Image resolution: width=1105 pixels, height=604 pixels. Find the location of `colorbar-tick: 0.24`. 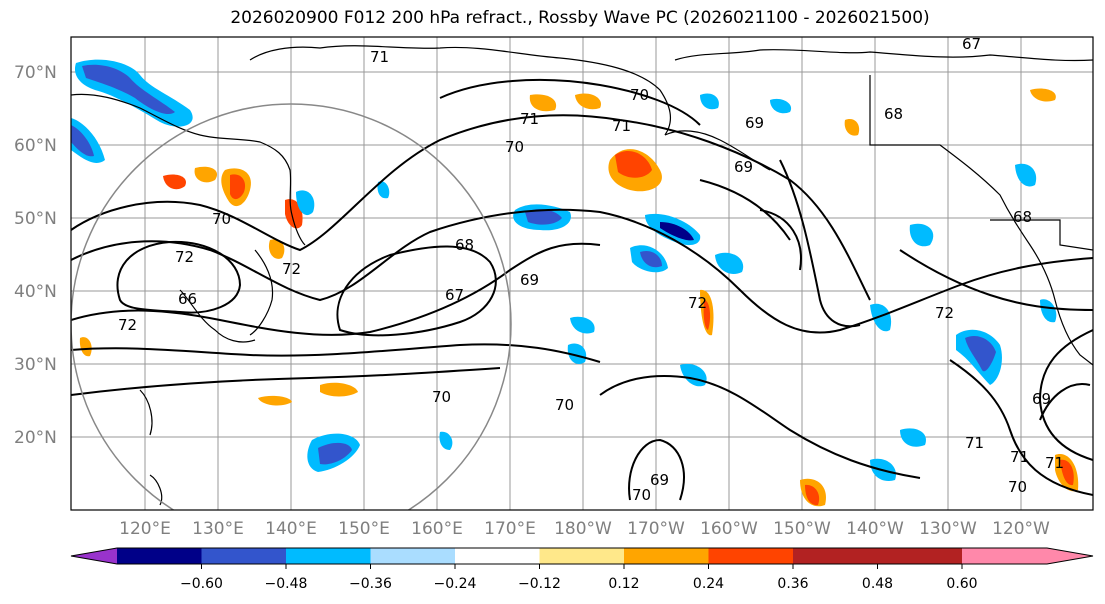

colorbar-tick: 0.24 is located at coordinates (708, 584).